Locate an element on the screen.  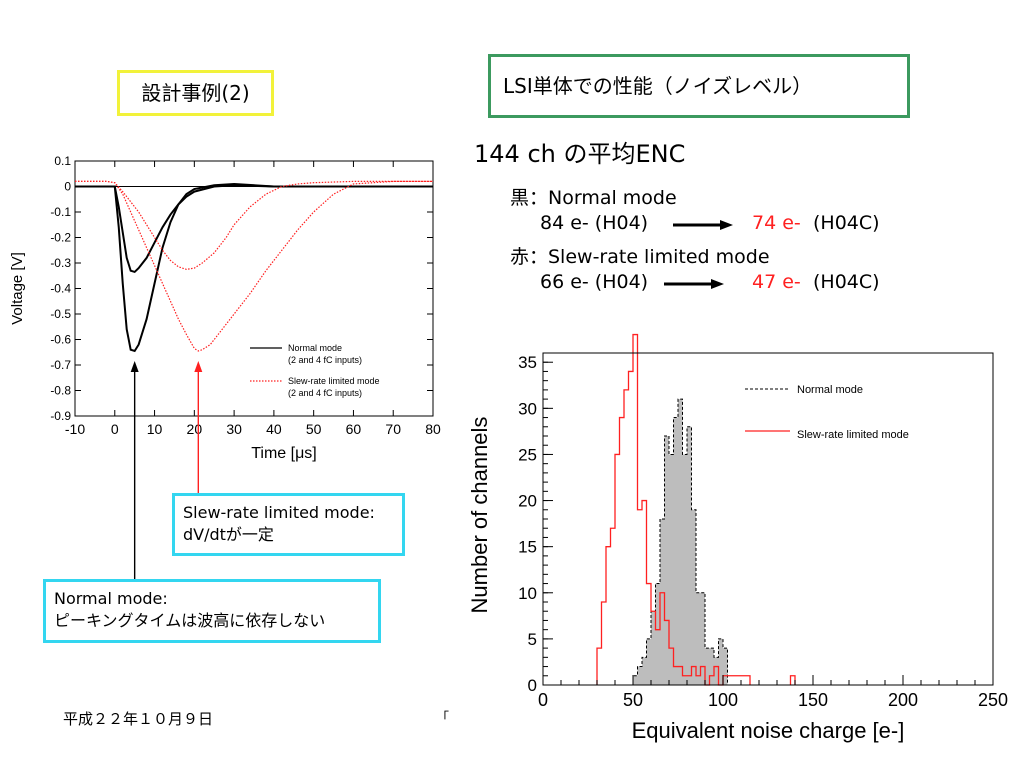
hist-y-tick-label: 20 is located at coordinates (527, 501).